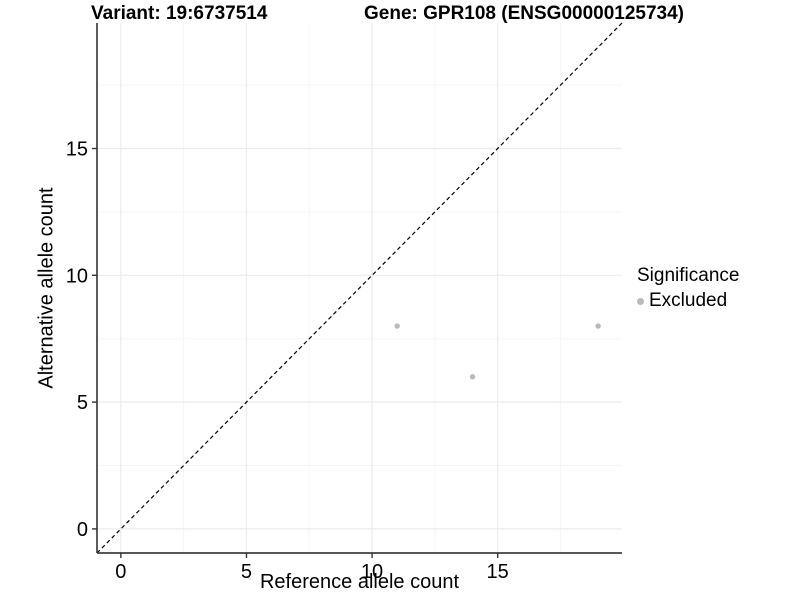 The image size is (800, 600). I want to click on legend-title: Significance, so click(688, 275).